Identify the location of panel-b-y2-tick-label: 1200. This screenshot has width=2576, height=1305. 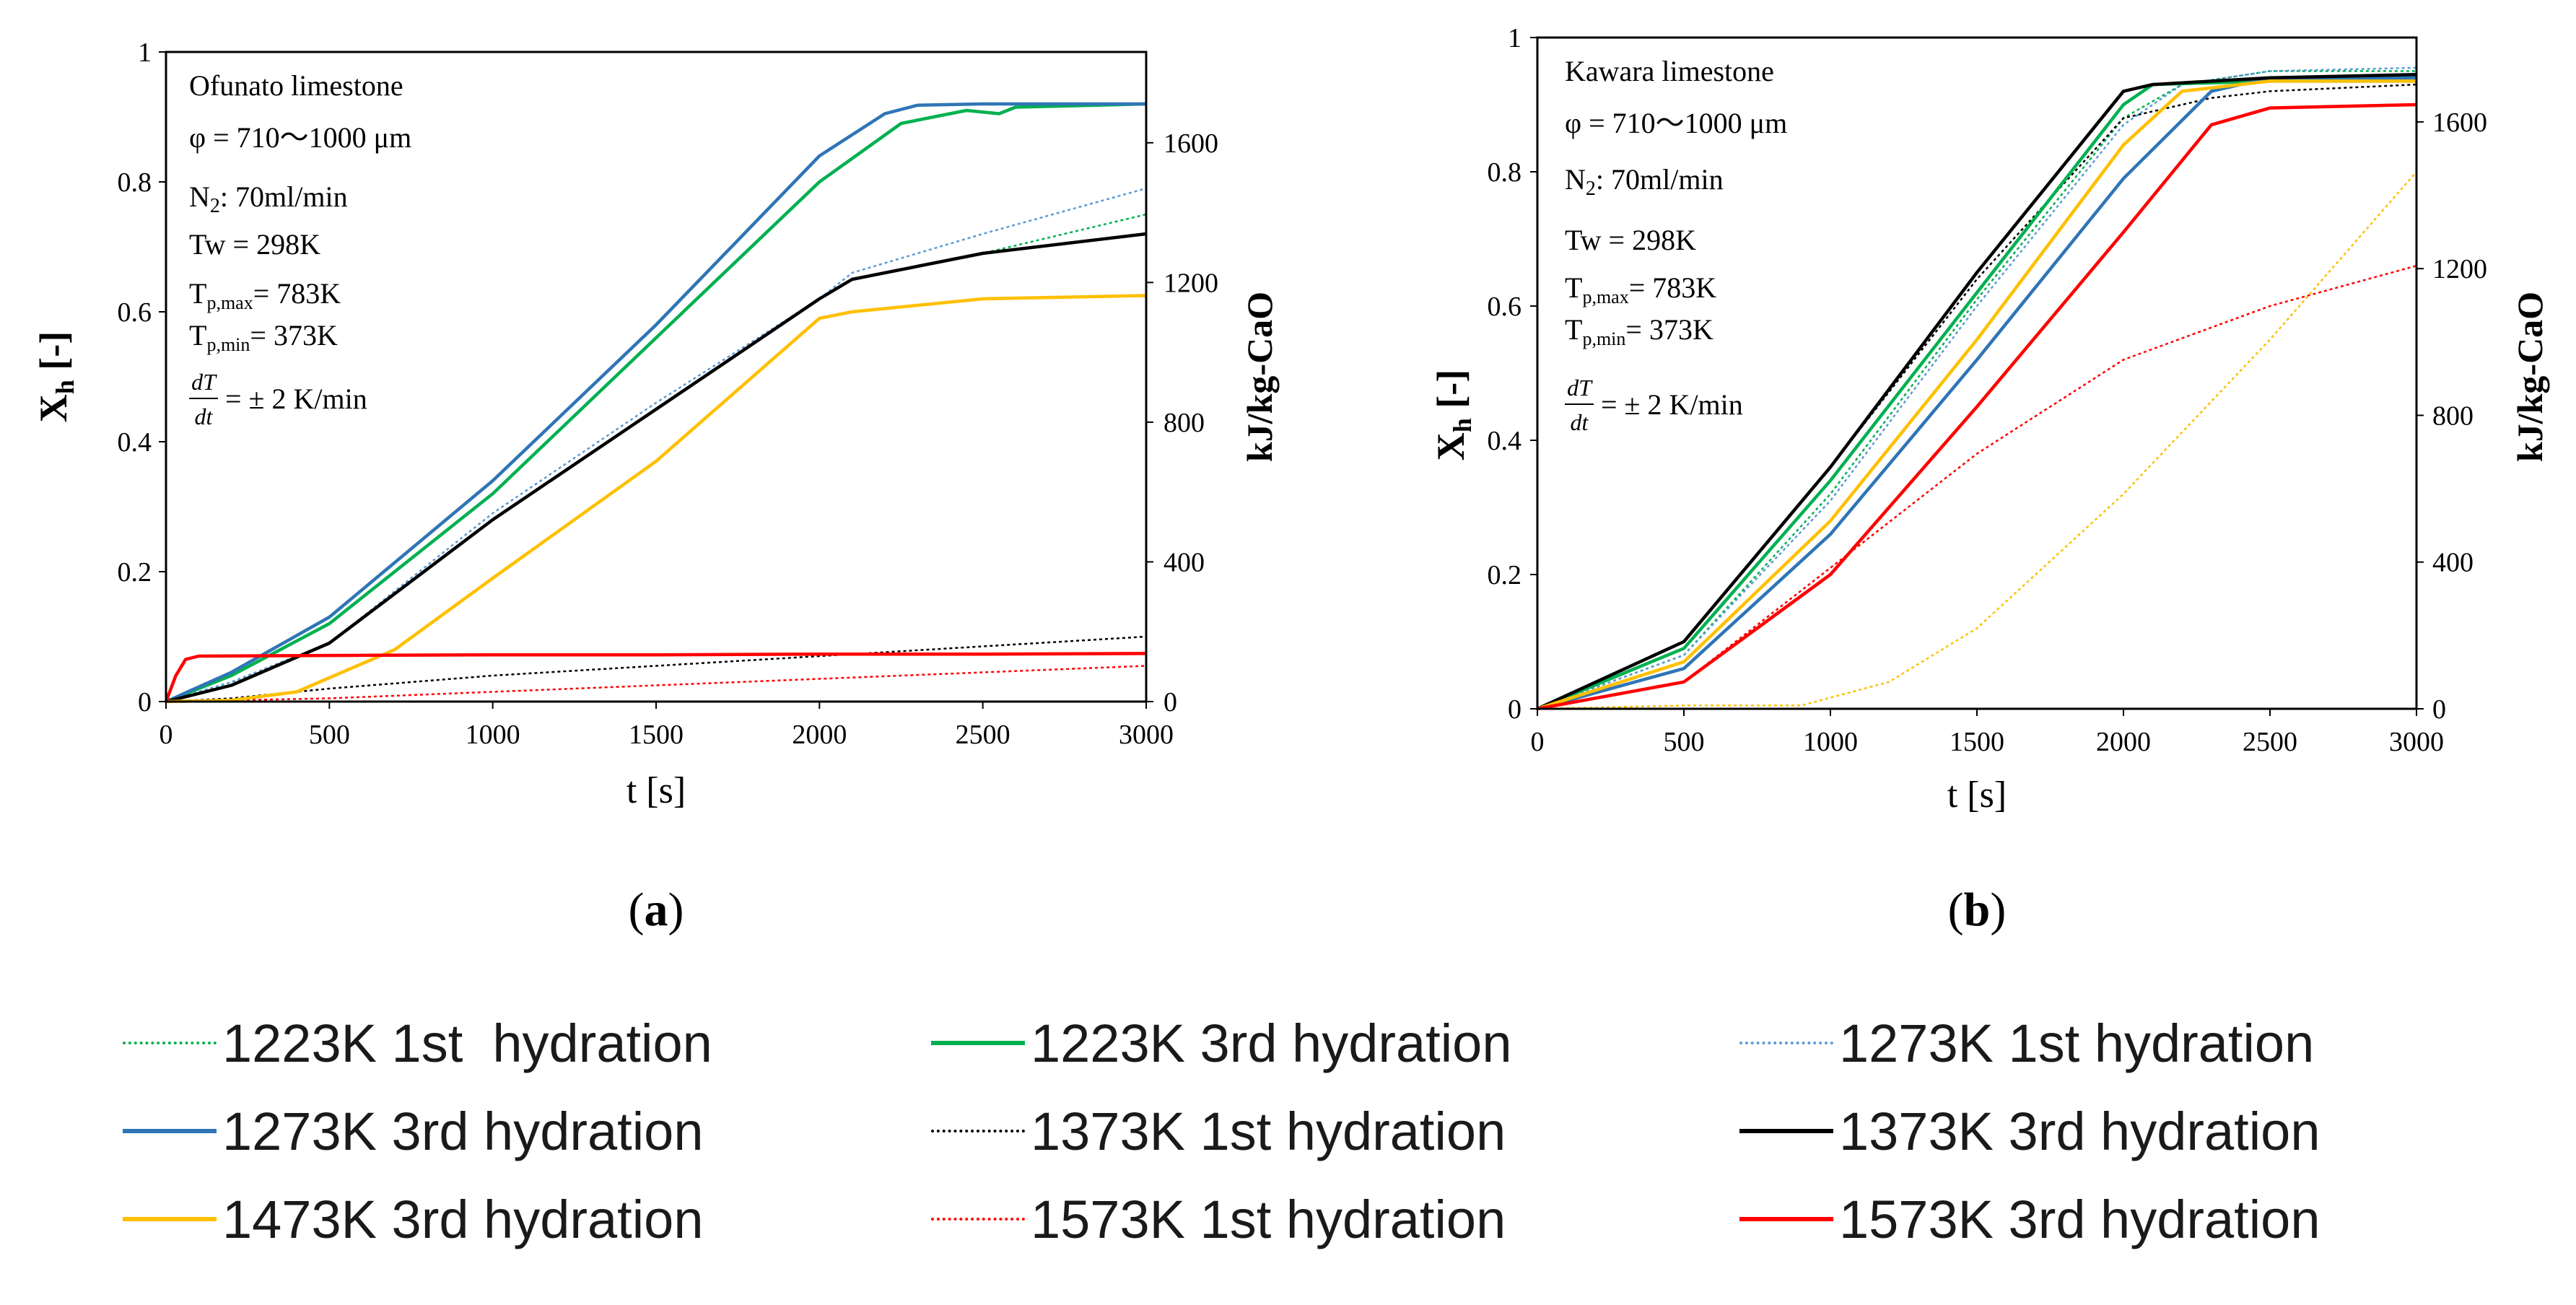
(2459, 269).